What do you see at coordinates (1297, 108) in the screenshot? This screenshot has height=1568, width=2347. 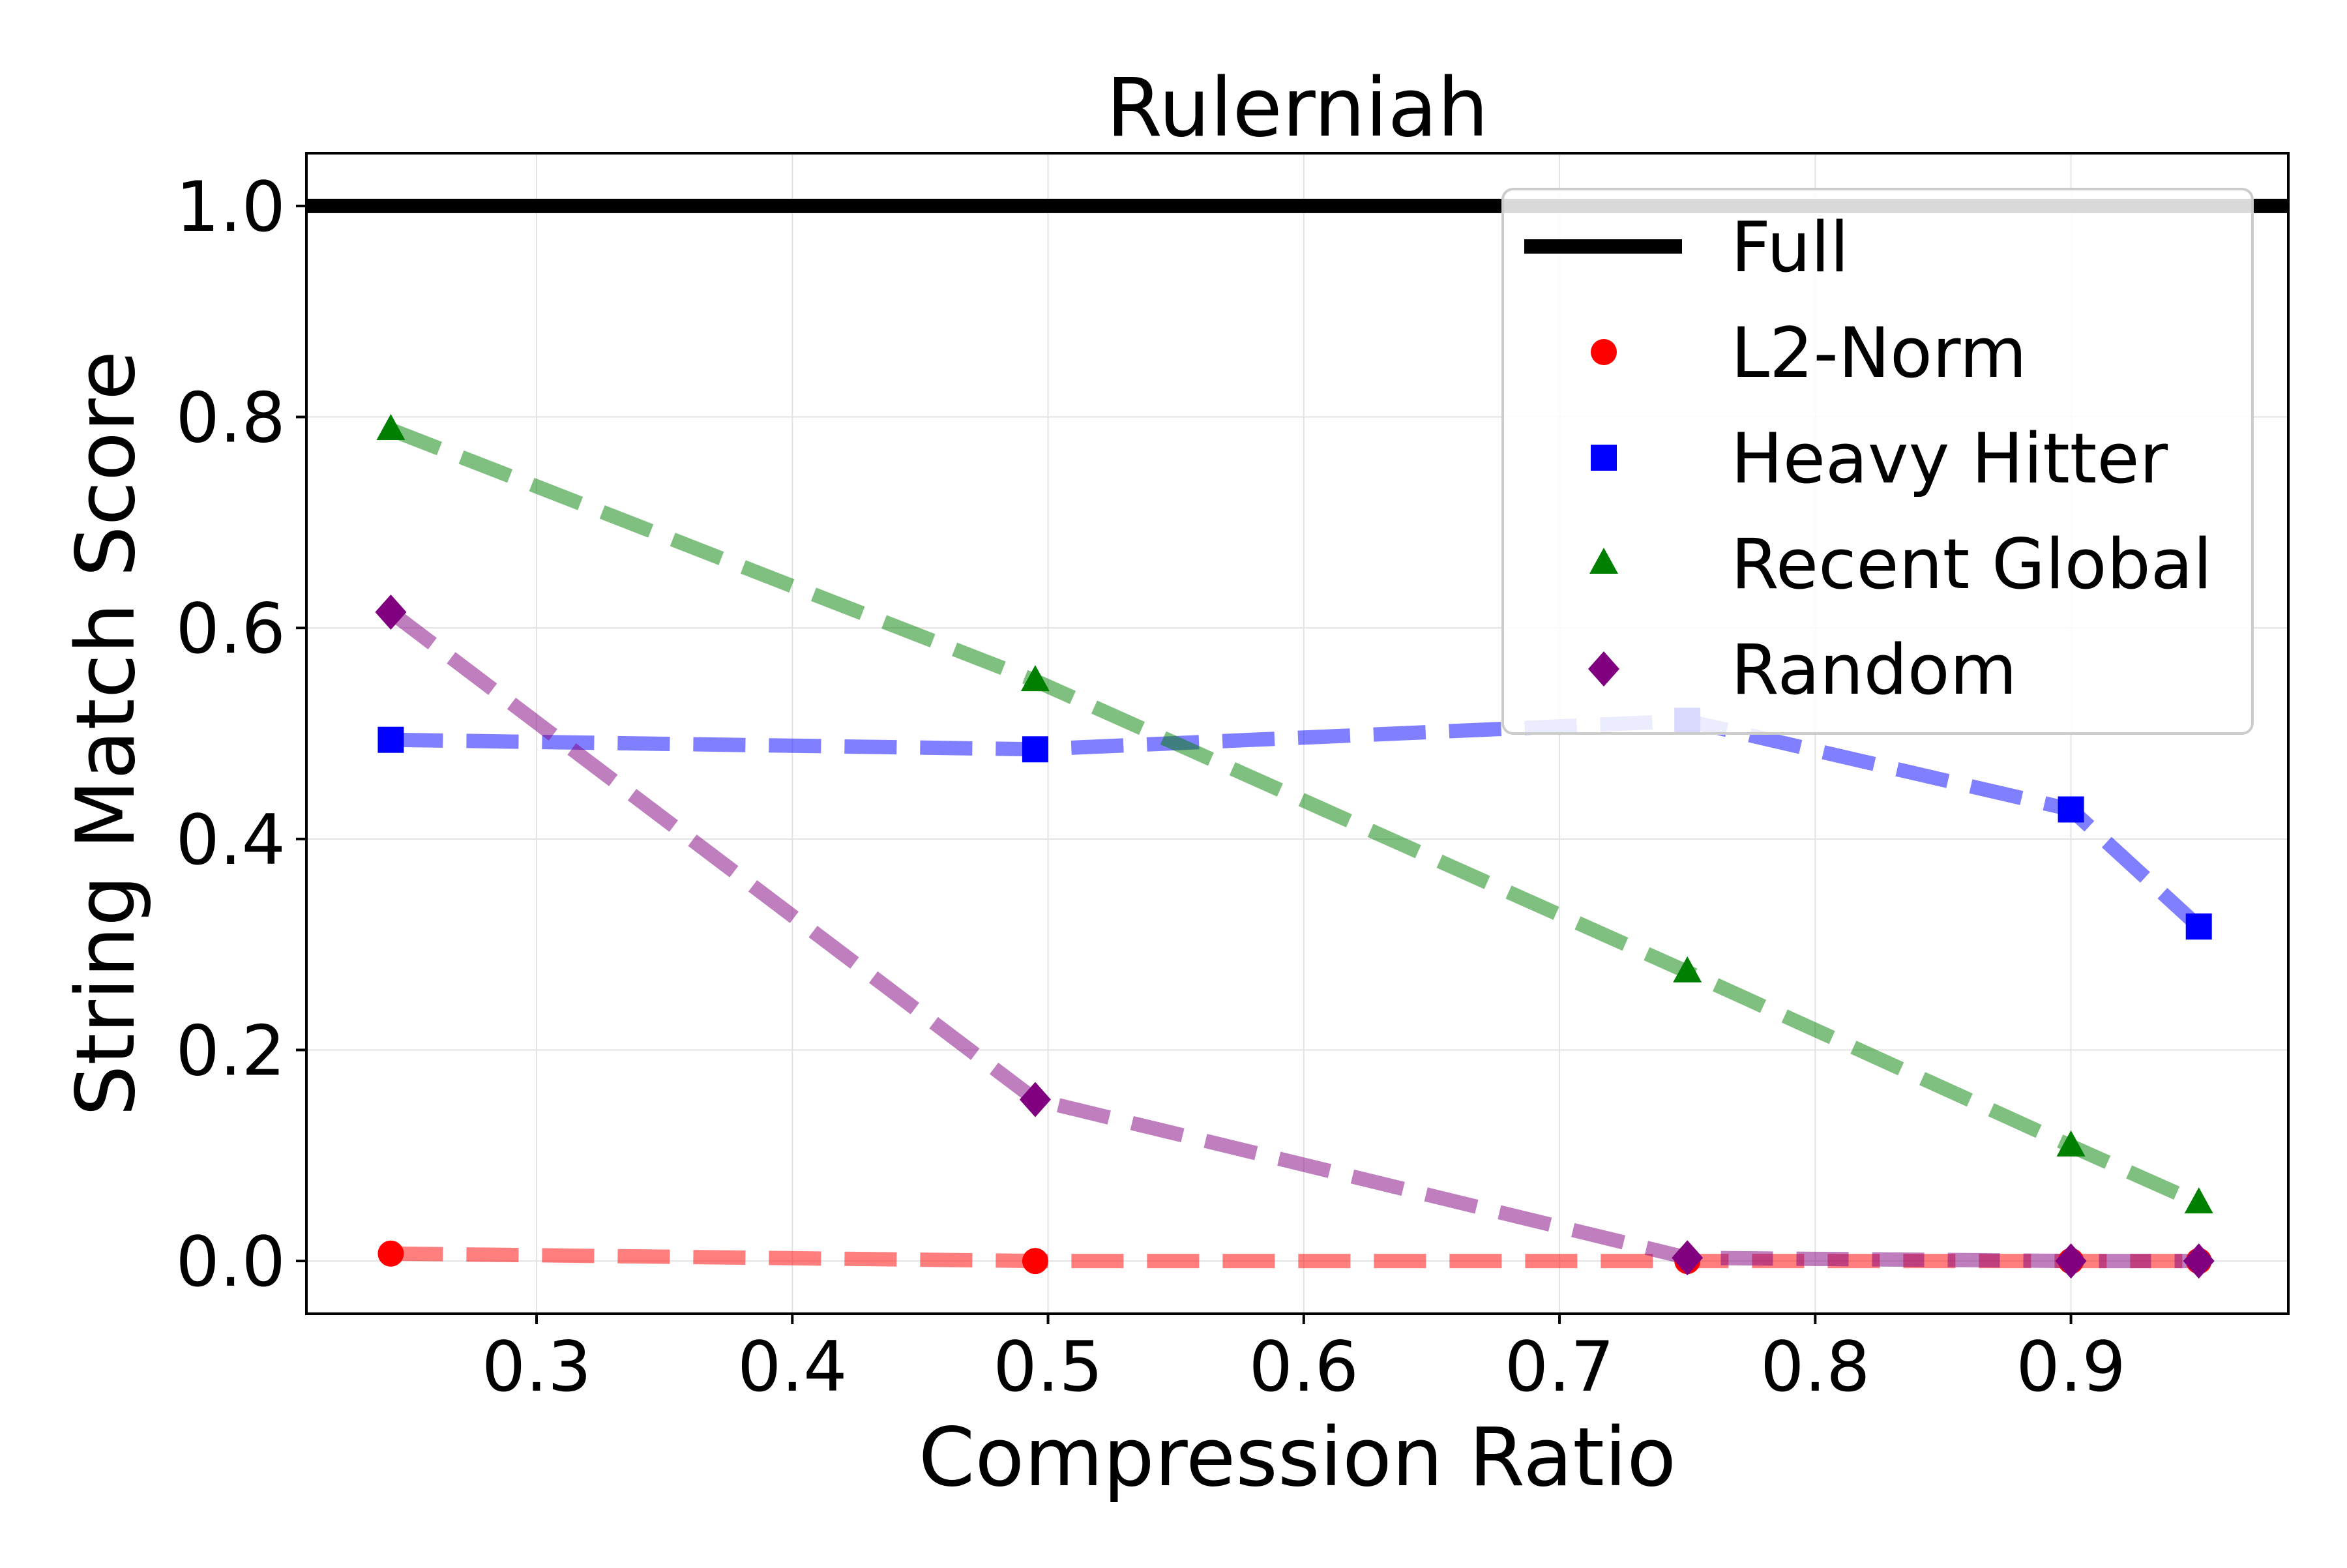 I see `chart-title: Rulerniah` at bounding box center [1297, 108].